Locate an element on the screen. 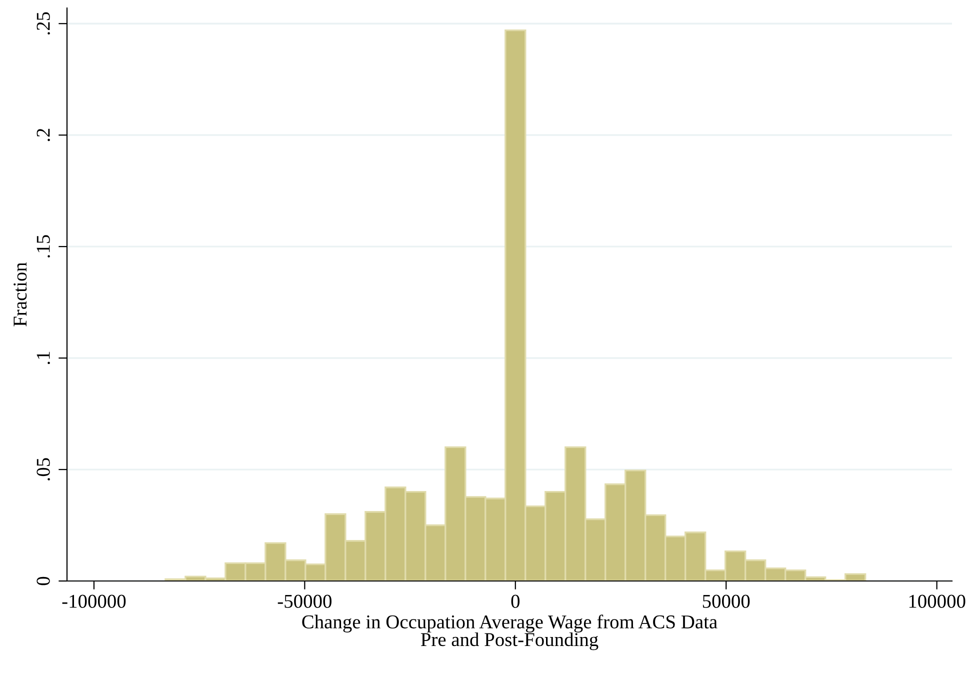 This screenshot has width=980, height=678. x-axis-title: Change in Occupation Average Wage from ACS Data Pre and Post-Founding is located at coordinates (510, 632).